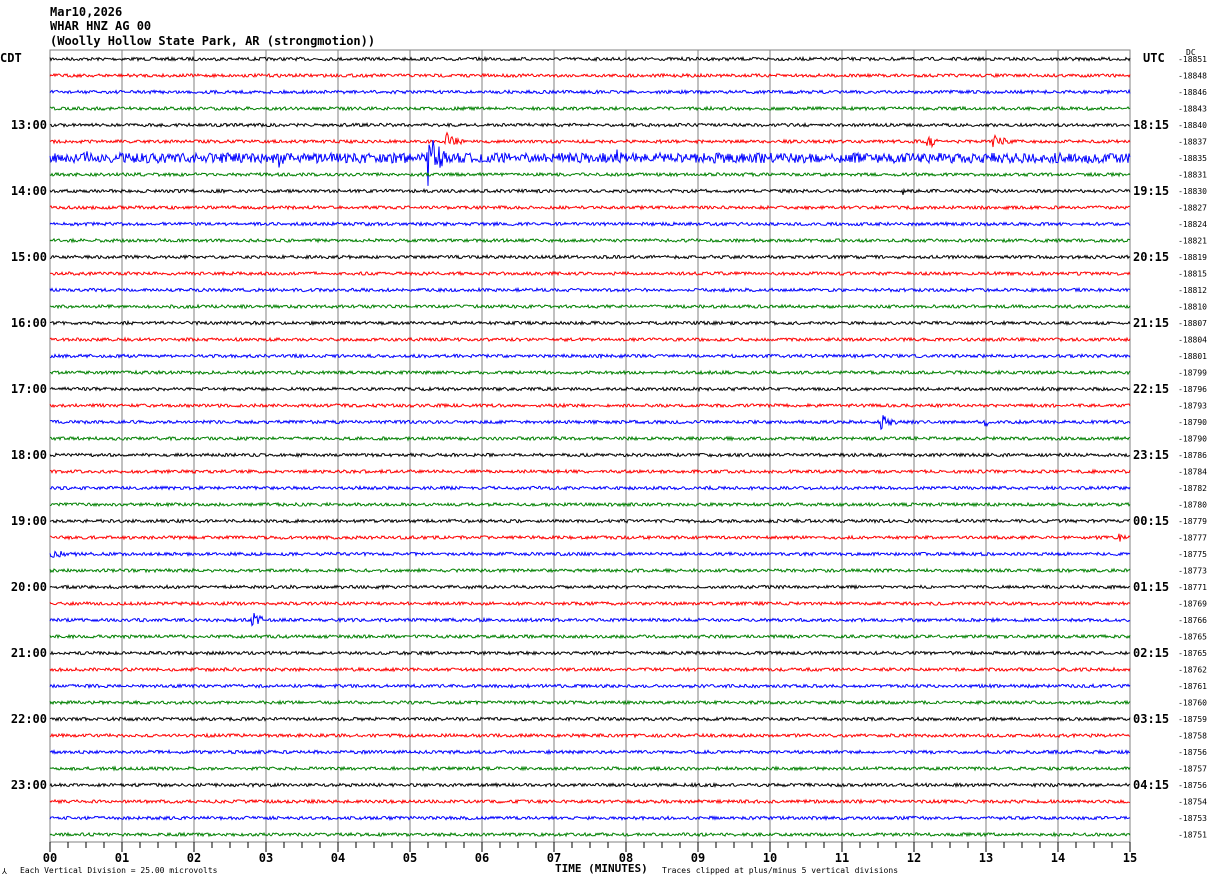  Describe the element at coordinates (1192, 92) in the screenshot. I see `dc-offset: -18846` at that location.